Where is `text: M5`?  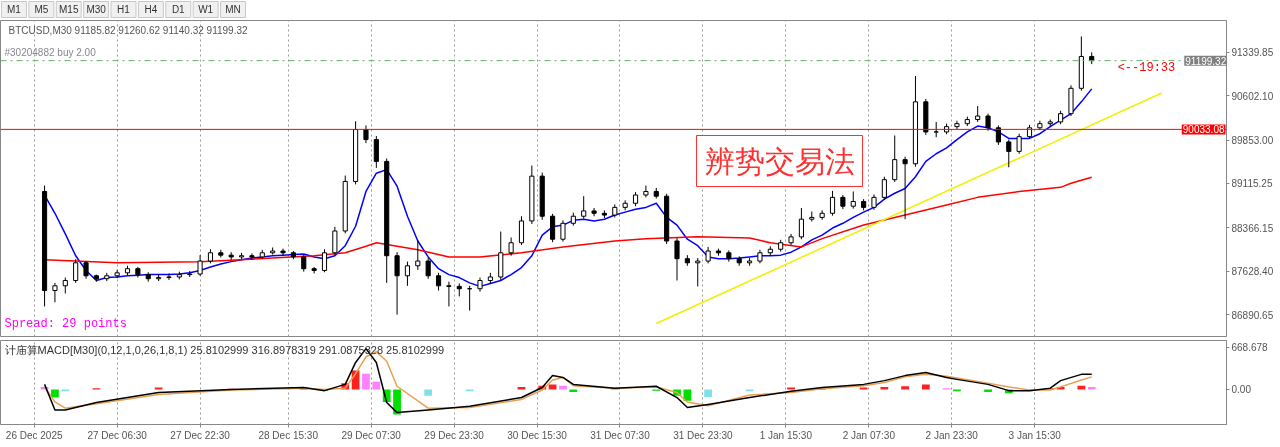 text: M5 is located at coordinates (41, 9).